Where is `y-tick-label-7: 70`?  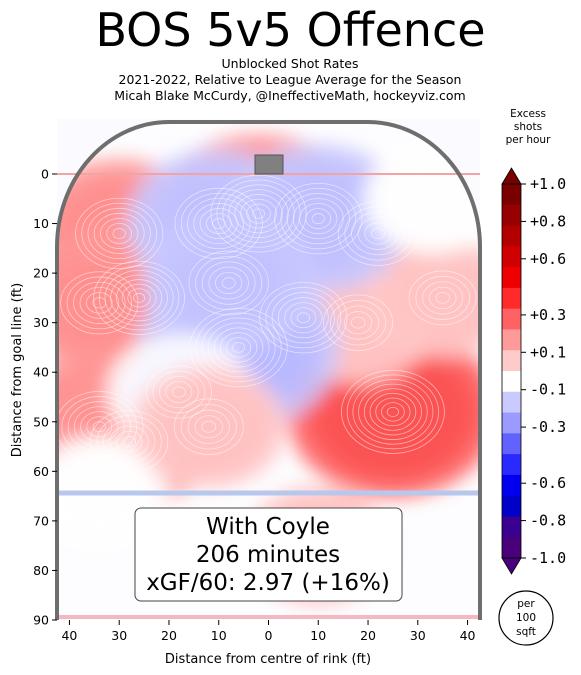
y-tick-label-7: 70 is located at coordinates (41, 520).